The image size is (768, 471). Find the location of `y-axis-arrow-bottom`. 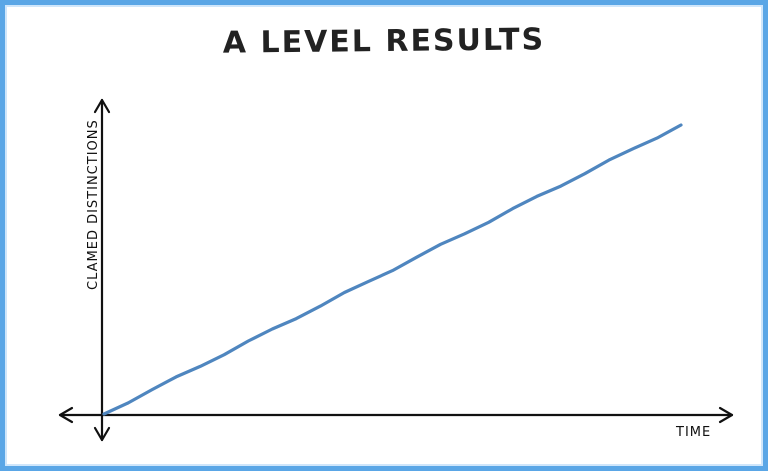

y-axis-arrow-bottom is located at coordinates (102, 434).